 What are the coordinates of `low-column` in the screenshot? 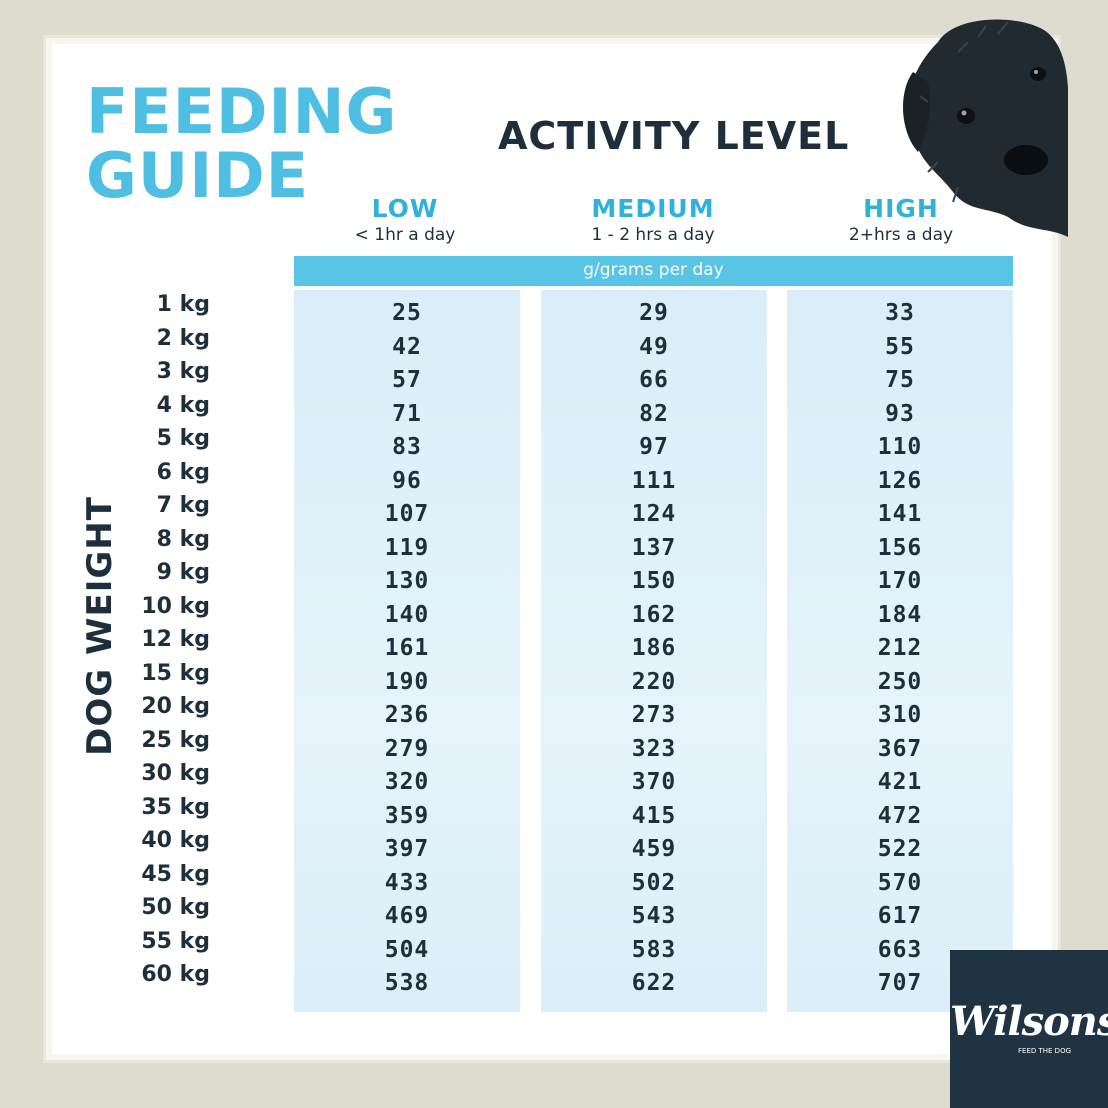 It's located at (407, 651).